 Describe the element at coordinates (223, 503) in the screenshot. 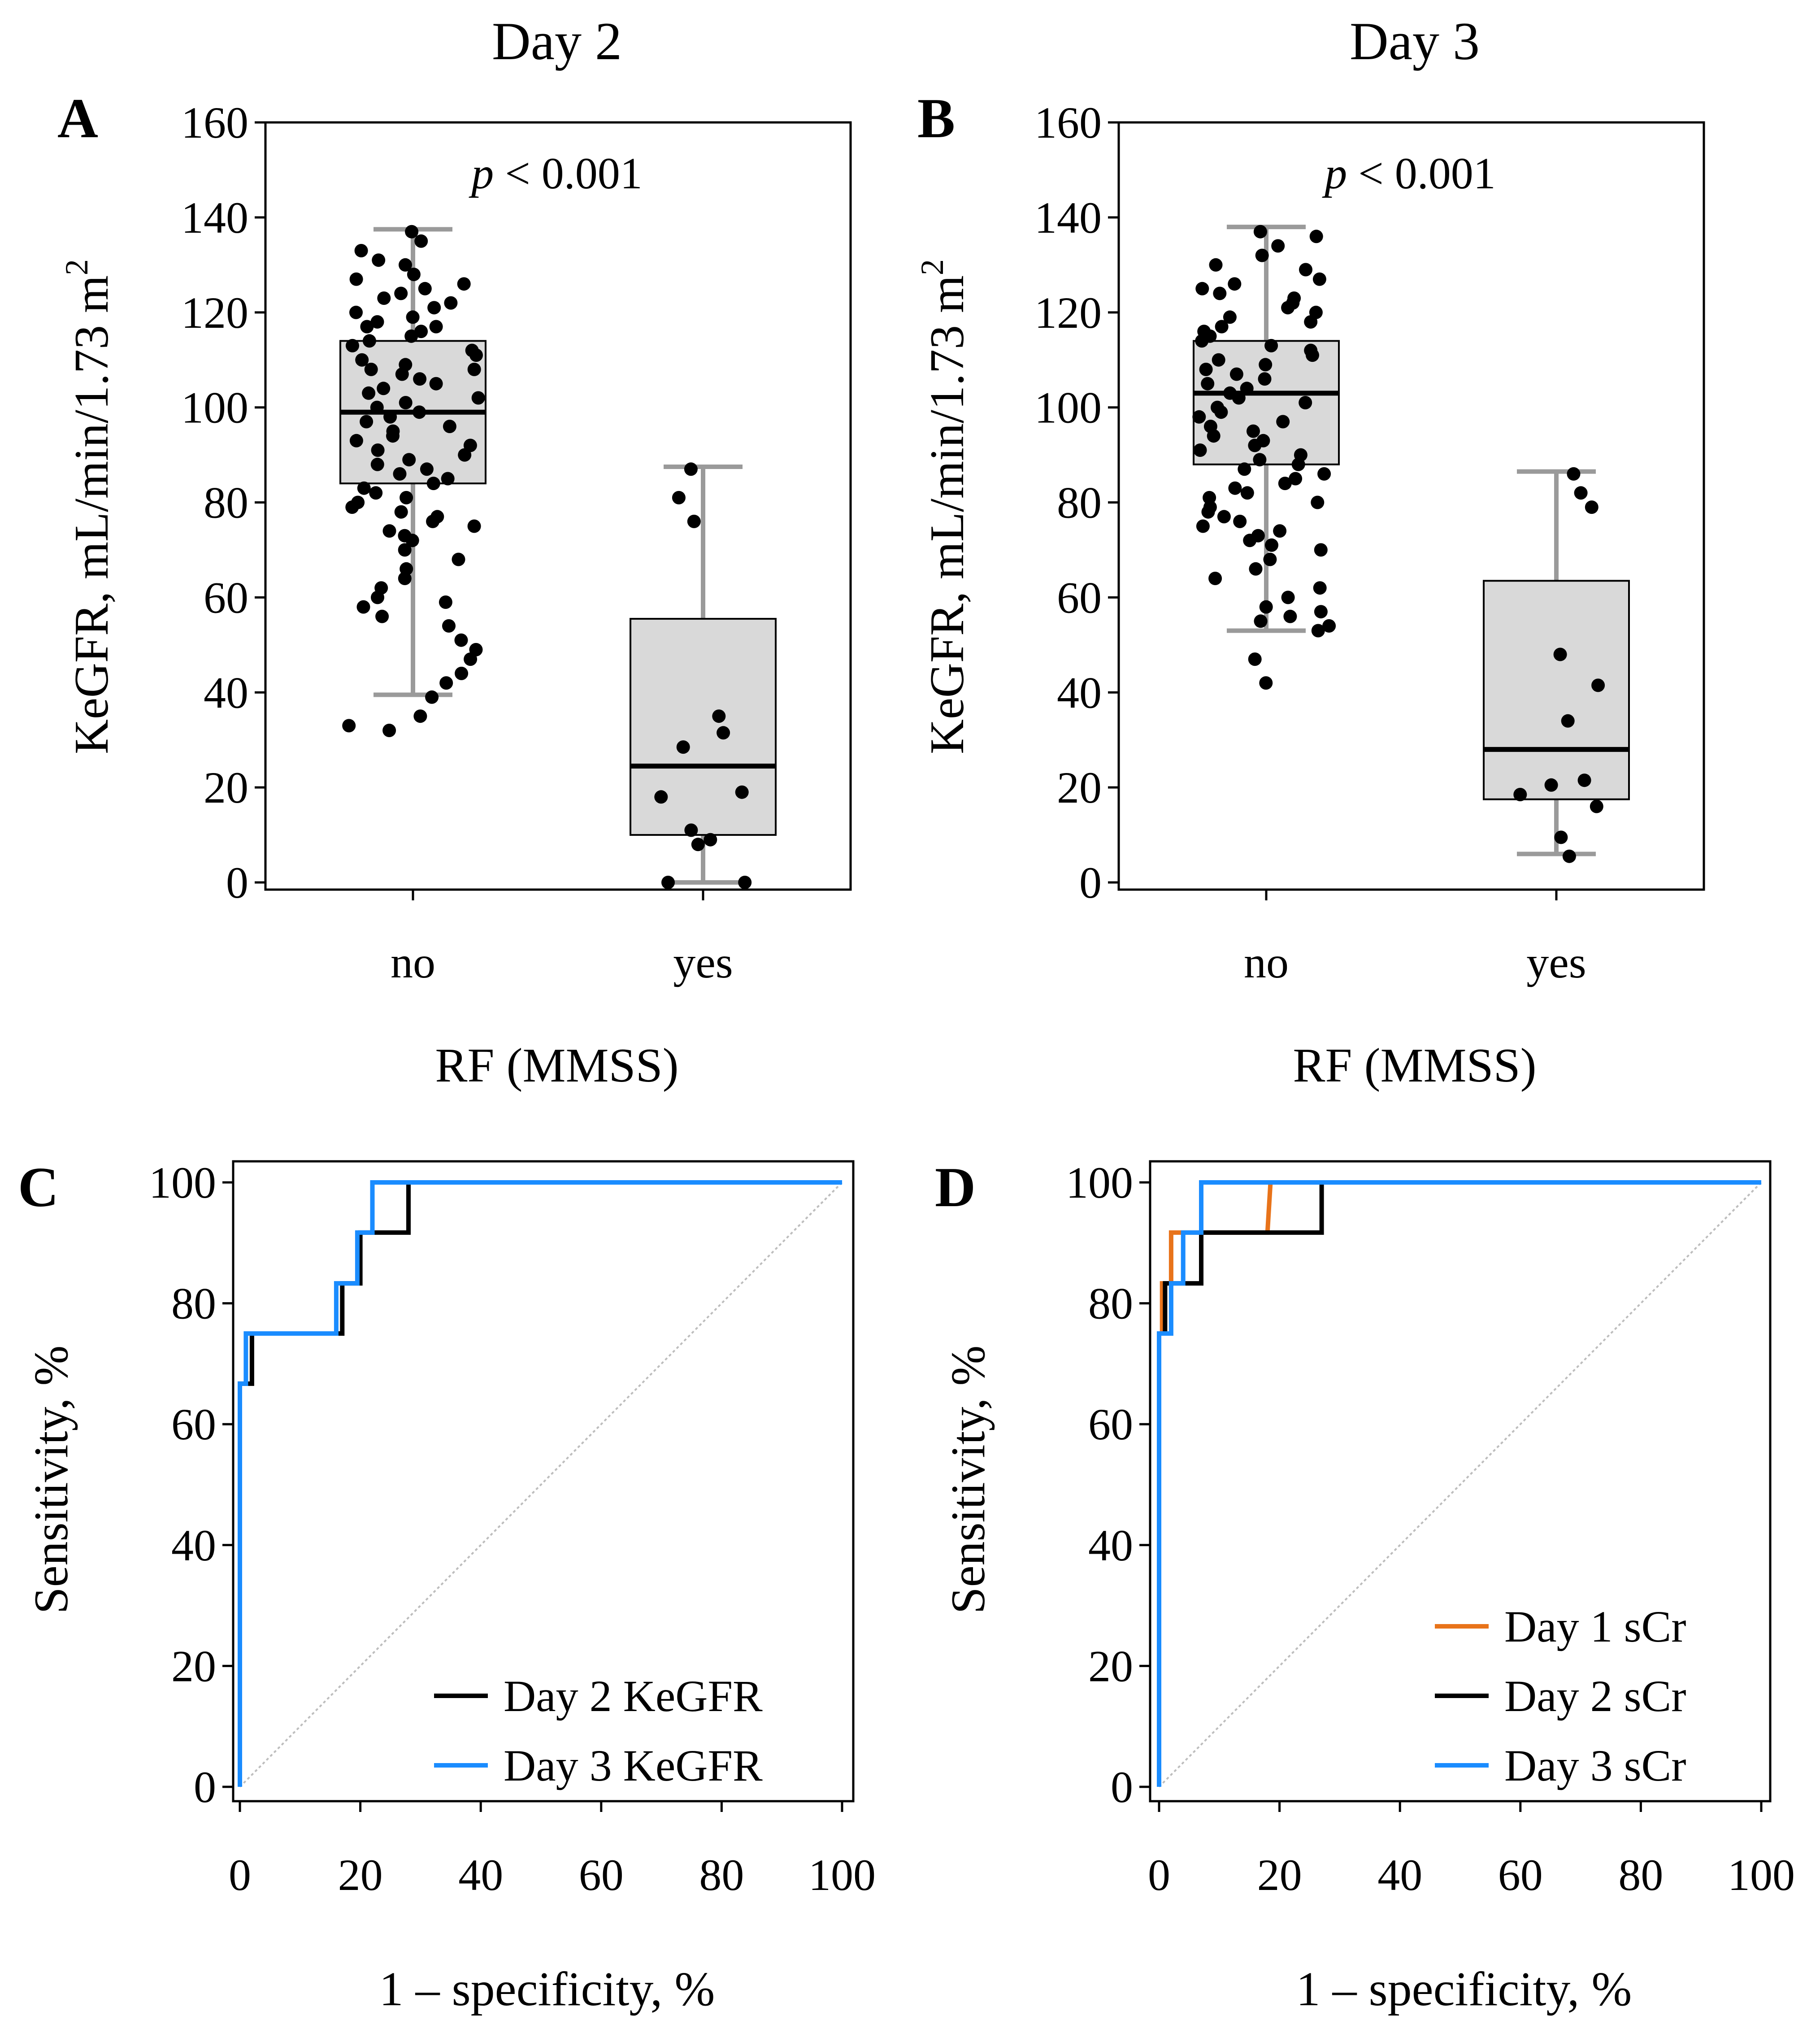

I see `panel-a-y-ticks: 0 20 40 60 80 100 120 140 160` at that location.